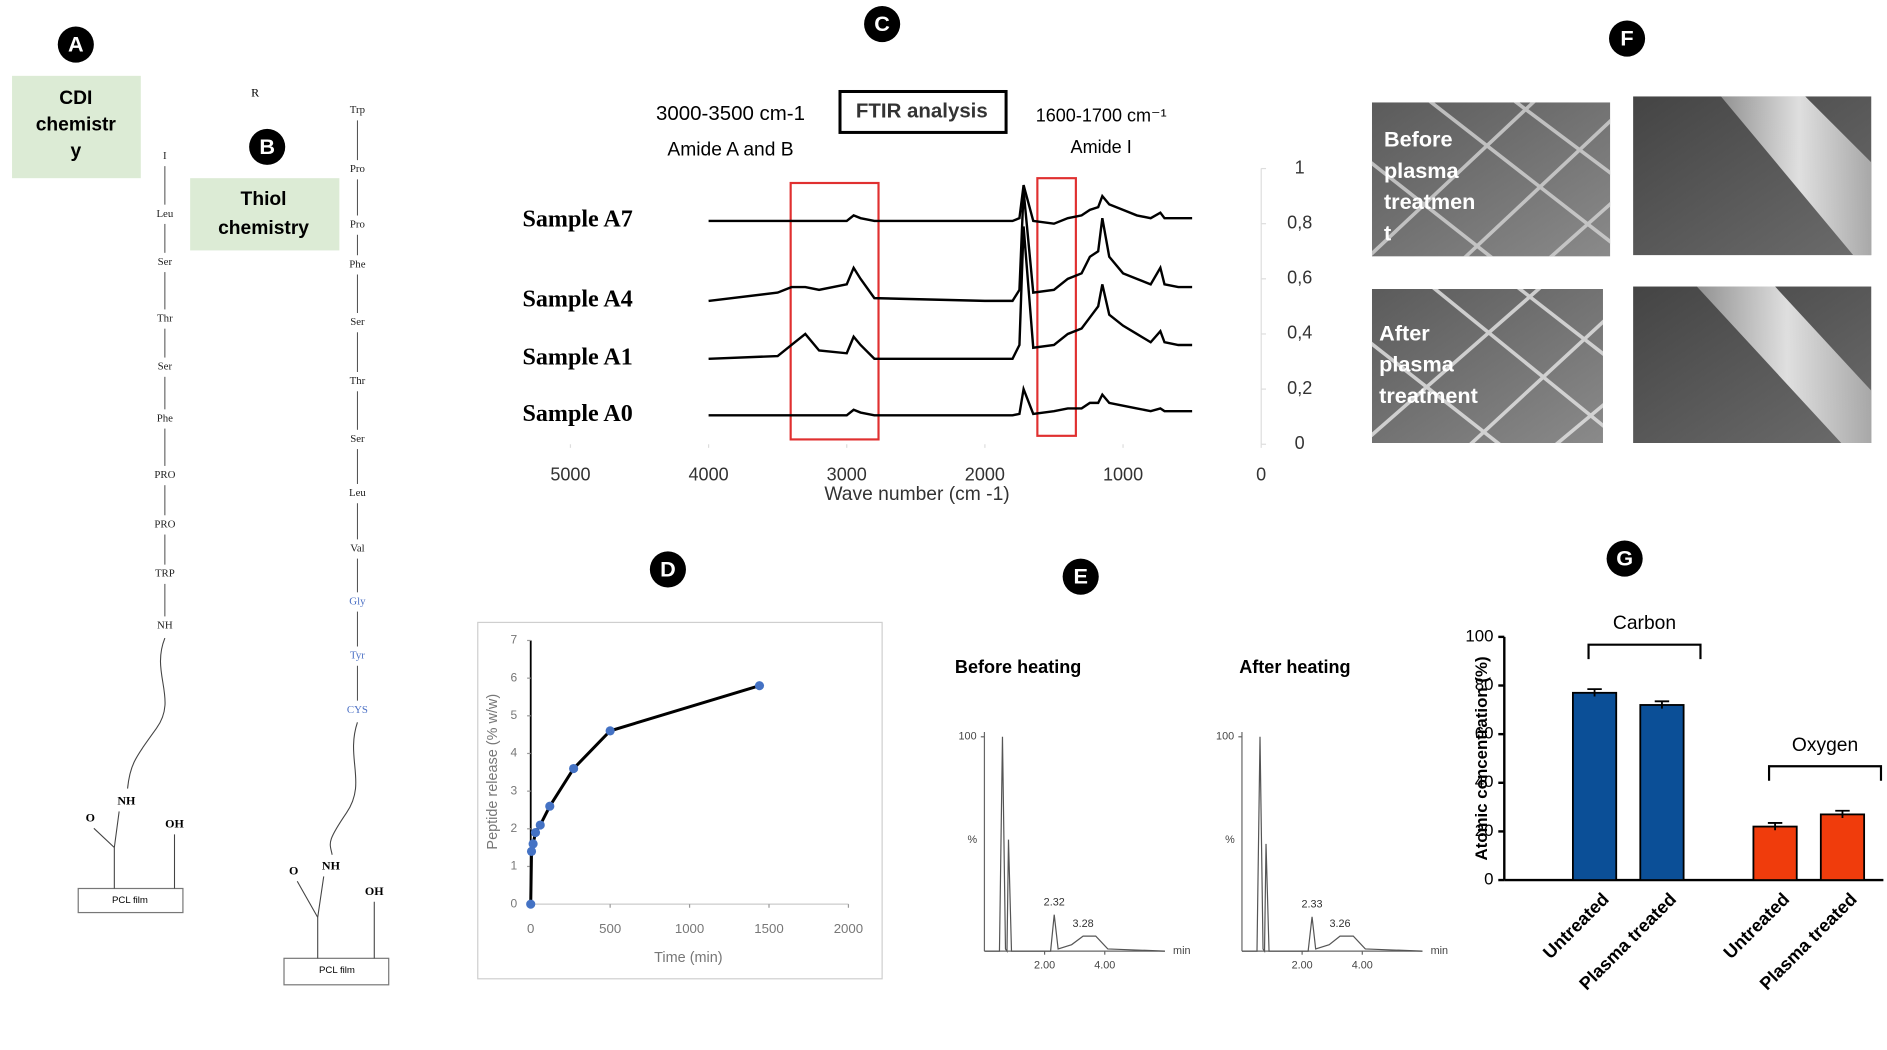 The height and width of the screenshot is (1050, 1887). Describe the element at coordinates (1044, 965) in the screenshot. I see `x-tick-label: 2.00` at that location.